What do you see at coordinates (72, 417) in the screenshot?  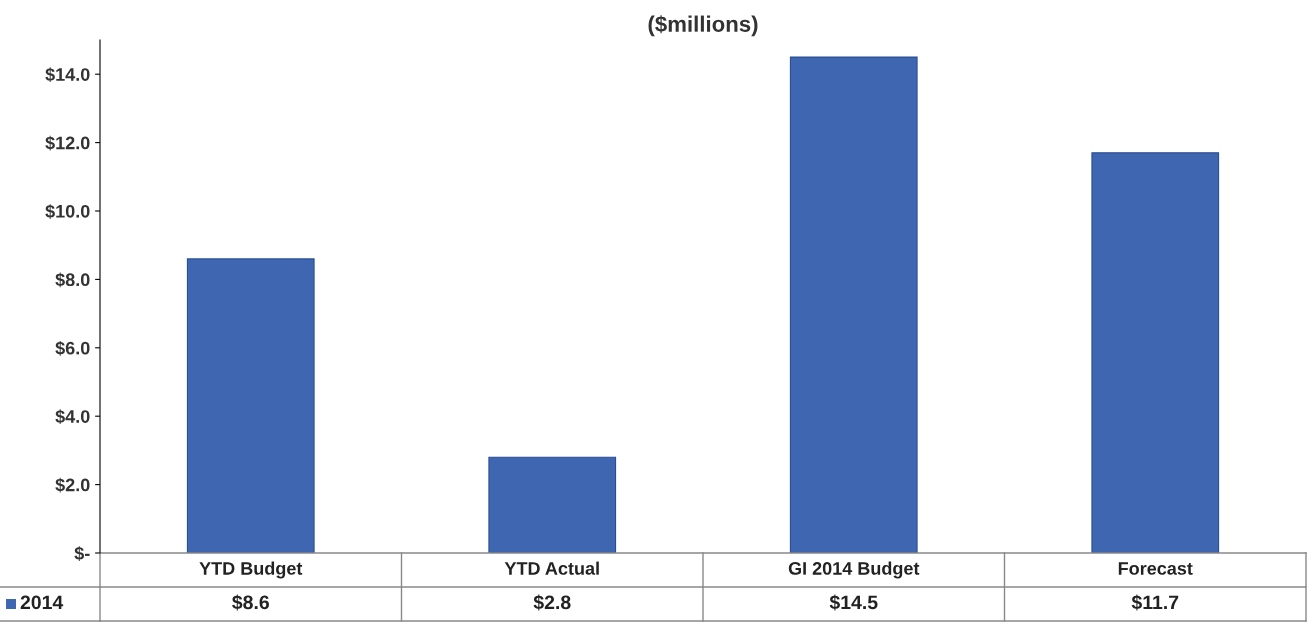 I see `y-tick-label: $4.0` at bounding box center [72, 417].